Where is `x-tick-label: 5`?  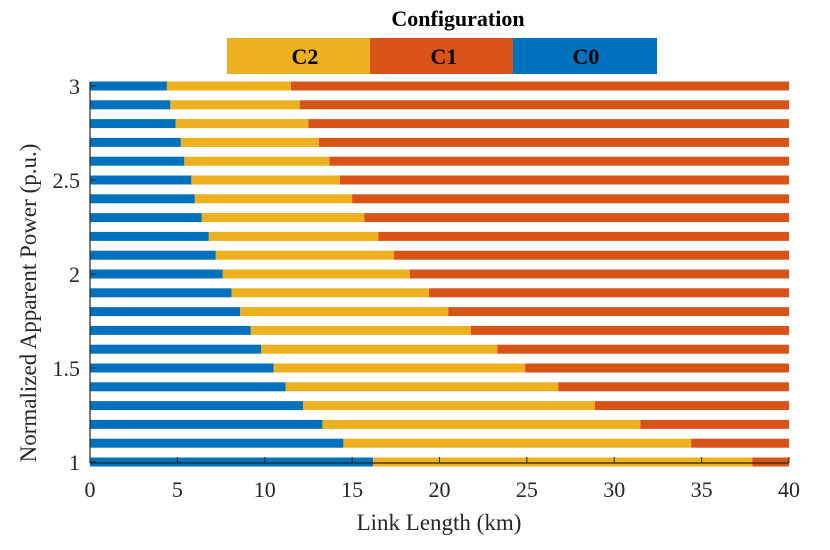 x-tick-label: 5 is located at coordinates (177, 489).